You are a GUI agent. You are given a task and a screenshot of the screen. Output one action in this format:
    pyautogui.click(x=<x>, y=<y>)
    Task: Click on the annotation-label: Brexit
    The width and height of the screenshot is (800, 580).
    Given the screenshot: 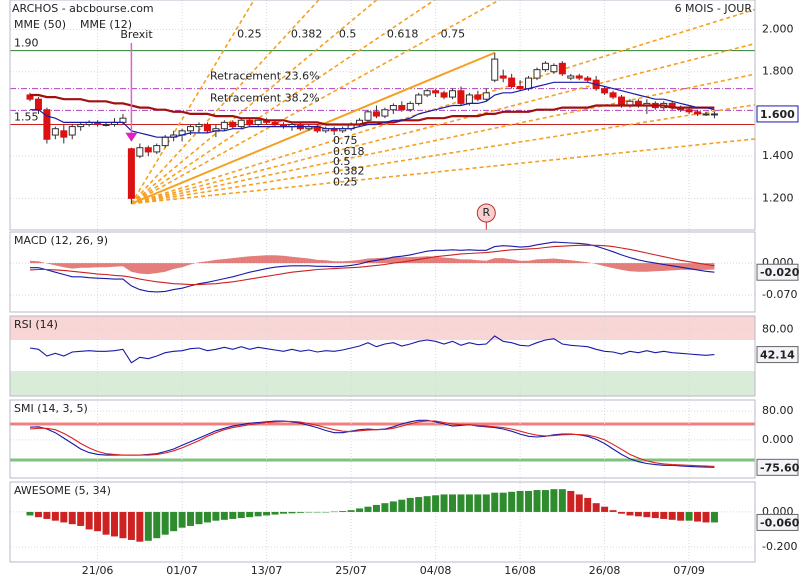 What is the action you would take?
    pyautogui.click(x=136, y=34)
    